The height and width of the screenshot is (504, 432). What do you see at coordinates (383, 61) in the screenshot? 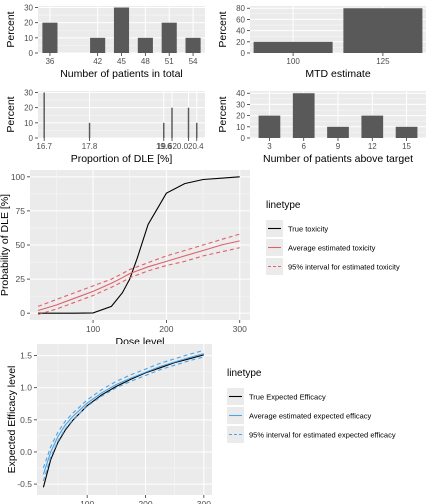
I see `x-tick-label: 125` at bounding box center [383, 61].